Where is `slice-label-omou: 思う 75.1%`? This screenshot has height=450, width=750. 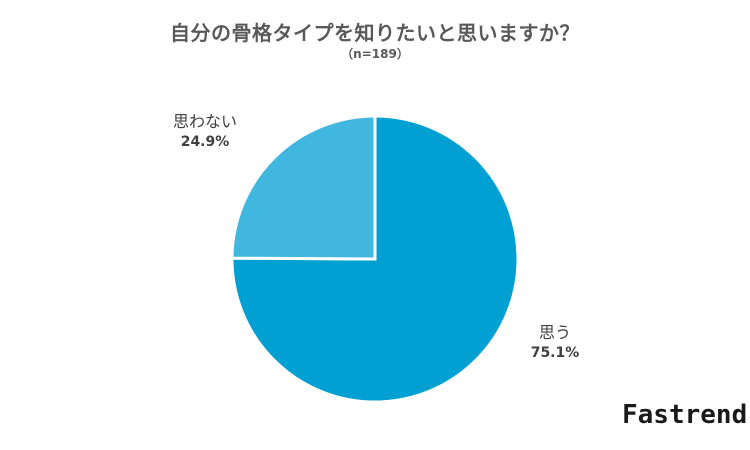 slice-label-omou: 思う 75.1% is located at coordinates (555, 343).